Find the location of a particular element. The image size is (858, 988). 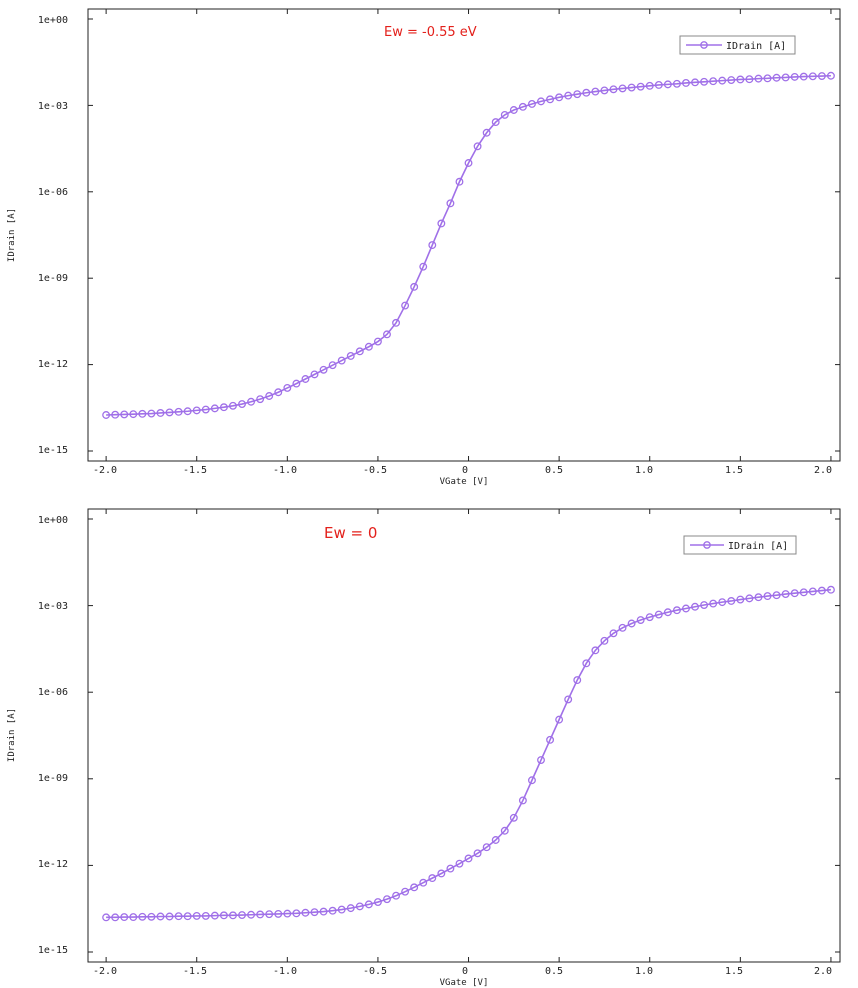

x-tick-label: -2.0 is located at coordinates (105, 971).